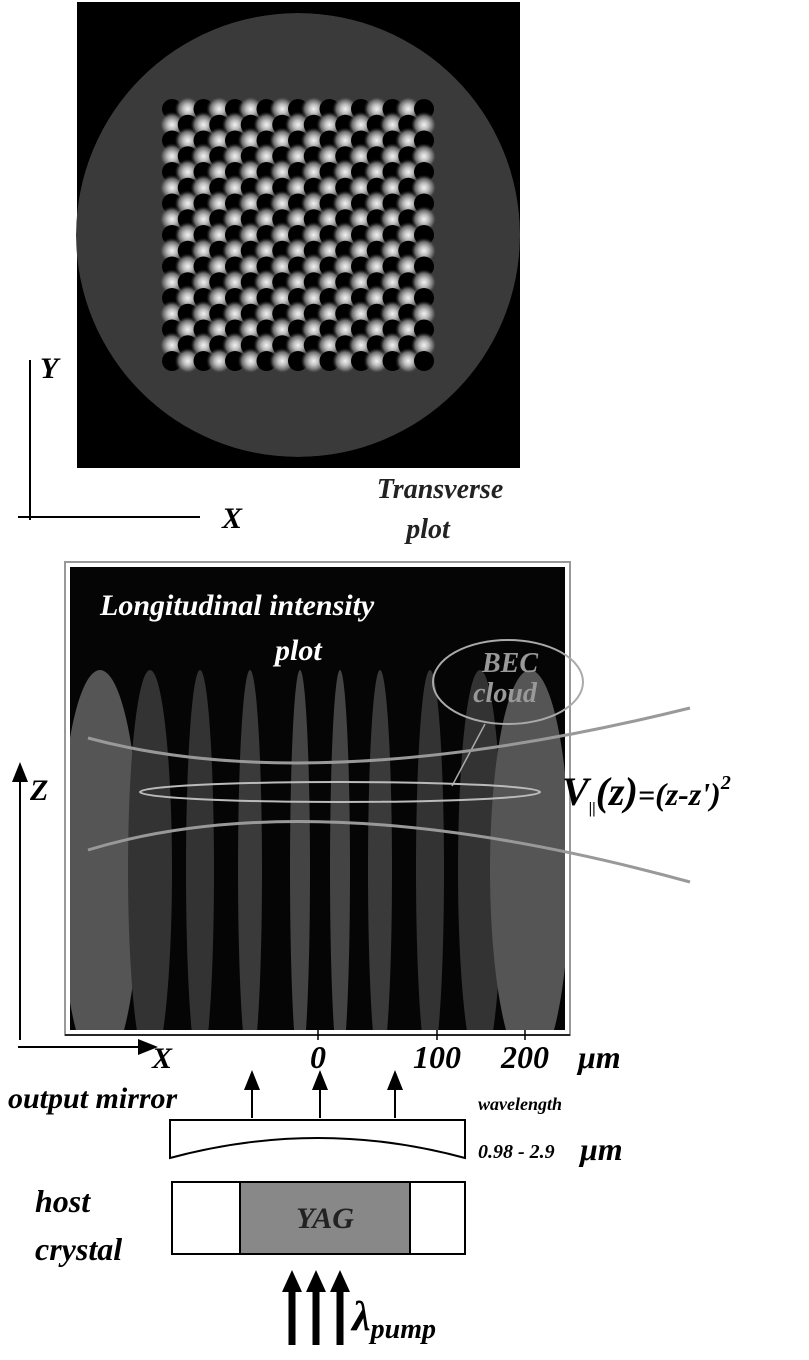  I want to click on yag-label: YAG, so click(325, 1218).